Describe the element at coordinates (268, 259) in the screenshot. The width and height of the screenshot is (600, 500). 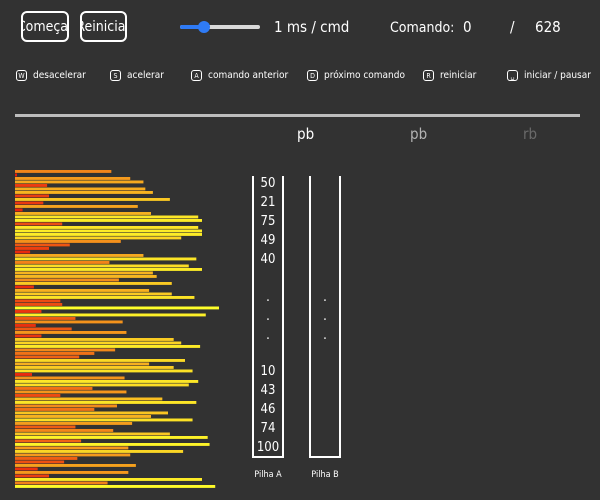
I see `stack-a-value: 40` at that location.